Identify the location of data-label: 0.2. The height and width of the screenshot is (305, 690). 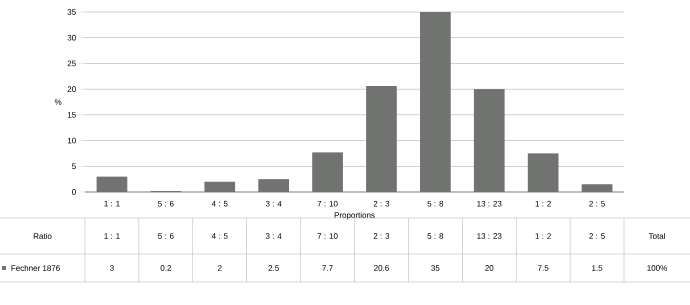
(166, 268).